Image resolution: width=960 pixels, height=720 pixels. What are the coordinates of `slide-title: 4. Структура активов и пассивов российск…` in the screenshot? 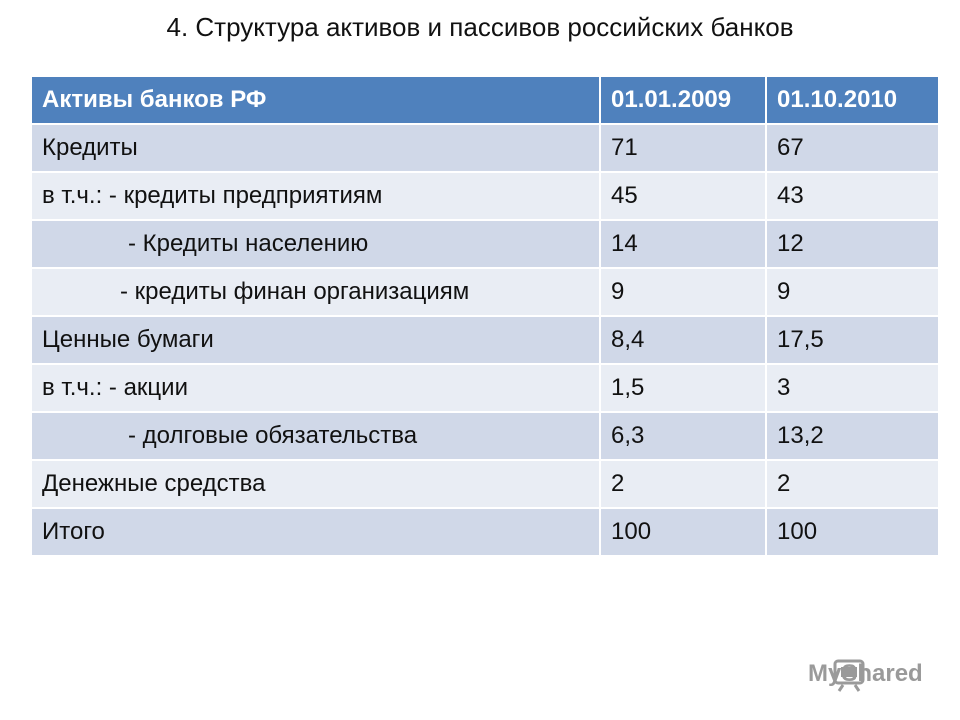 It's located at (480, 27).